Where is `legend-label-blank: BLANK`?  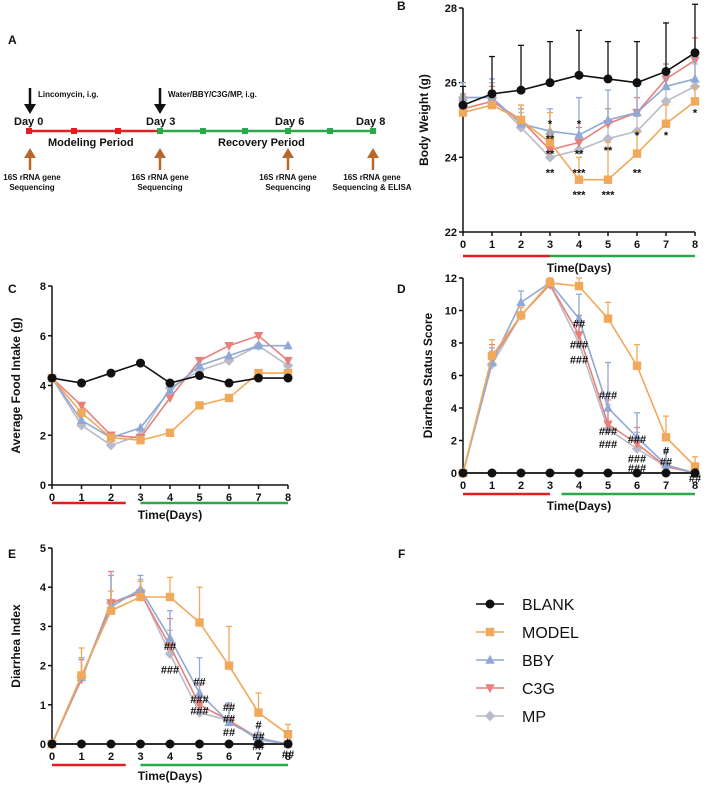 legend-label-blank: BLANK is located at coordinates (548, 605).